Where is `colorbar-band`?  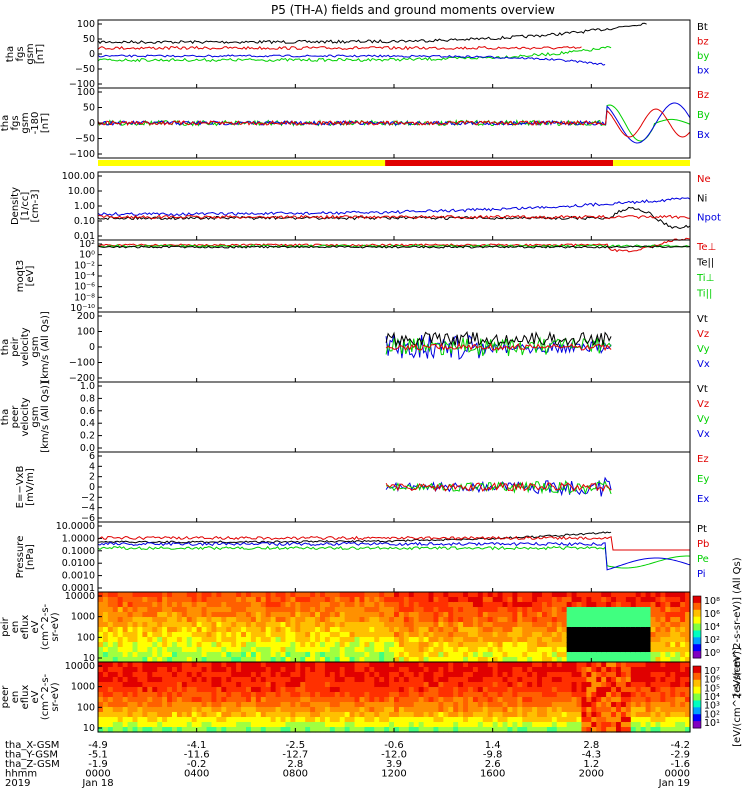 colorbar-band is located at coordinates (697, 690).